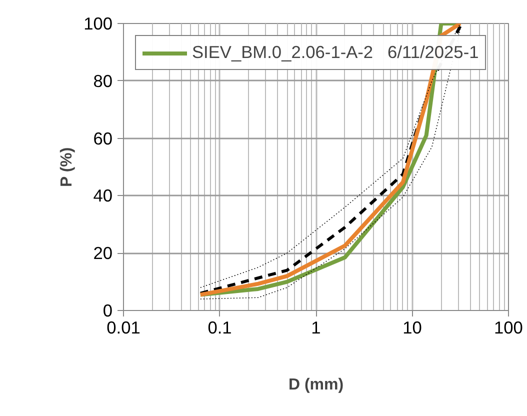  What do you see at coordinates (103, 80) in the screenshot?
I see `y-tick-label: 80` at bounding box center [103, 80].